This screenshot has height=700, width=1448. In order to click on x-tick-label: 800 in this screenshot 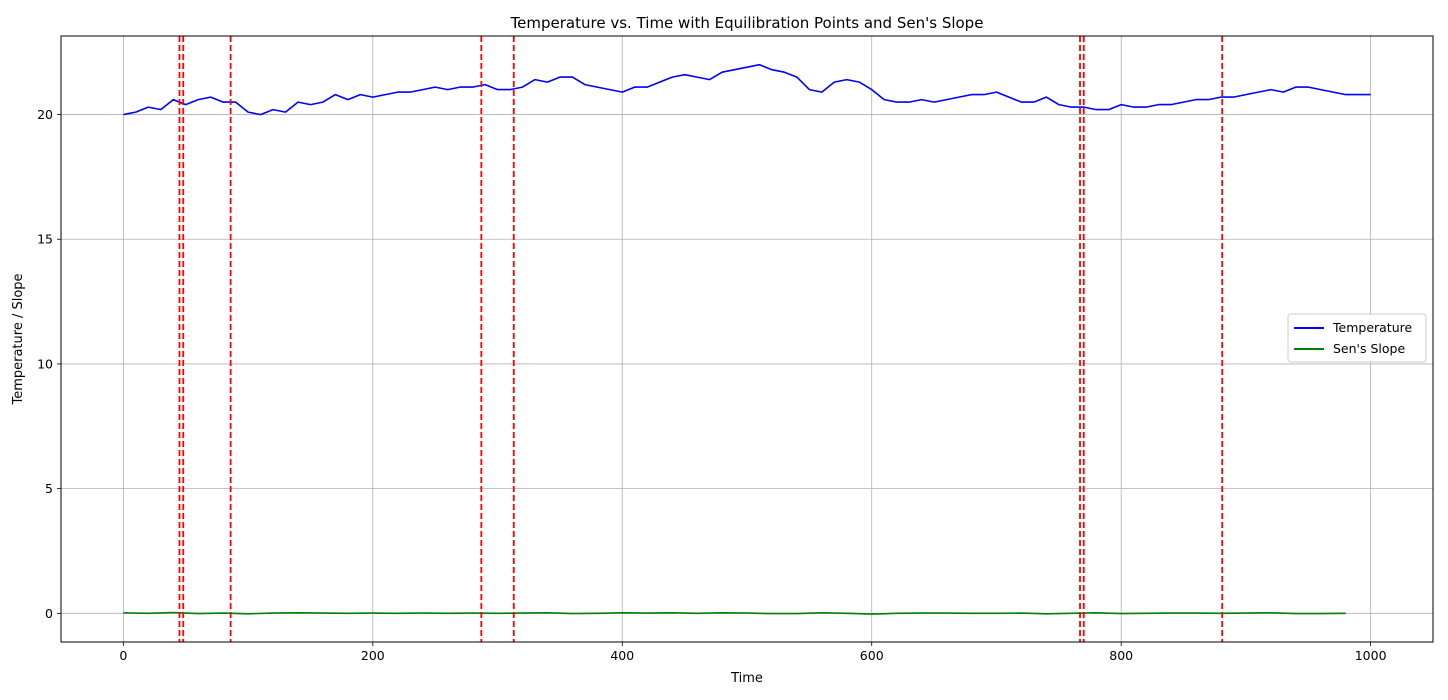, I will do `click(1121, 655)`.